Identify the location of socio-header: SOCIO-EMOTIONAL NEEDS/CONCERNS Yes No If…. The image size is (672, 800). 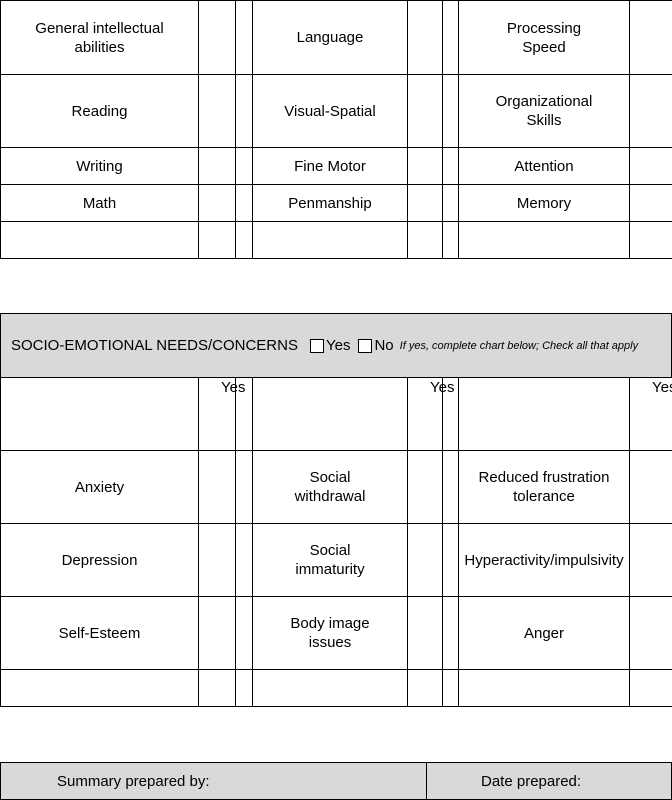
(336, 345).